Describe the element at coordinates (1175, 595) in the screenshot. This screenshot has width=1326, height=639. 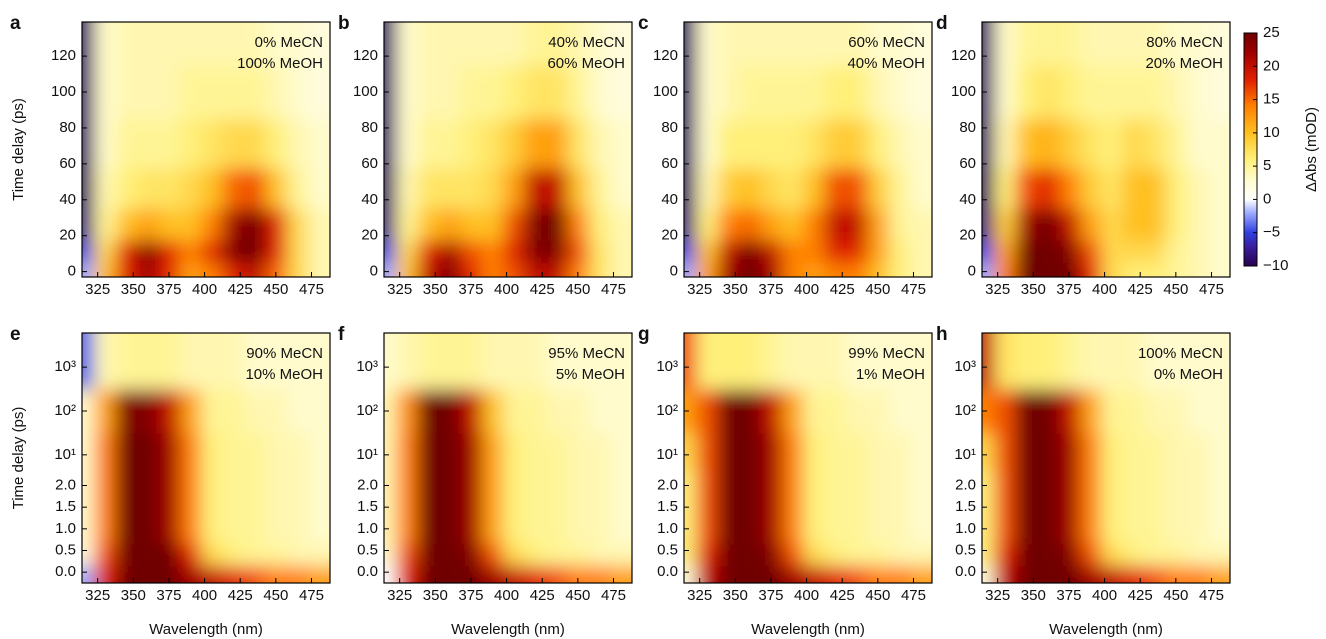
I see `x-tick-label: 450` at that location.